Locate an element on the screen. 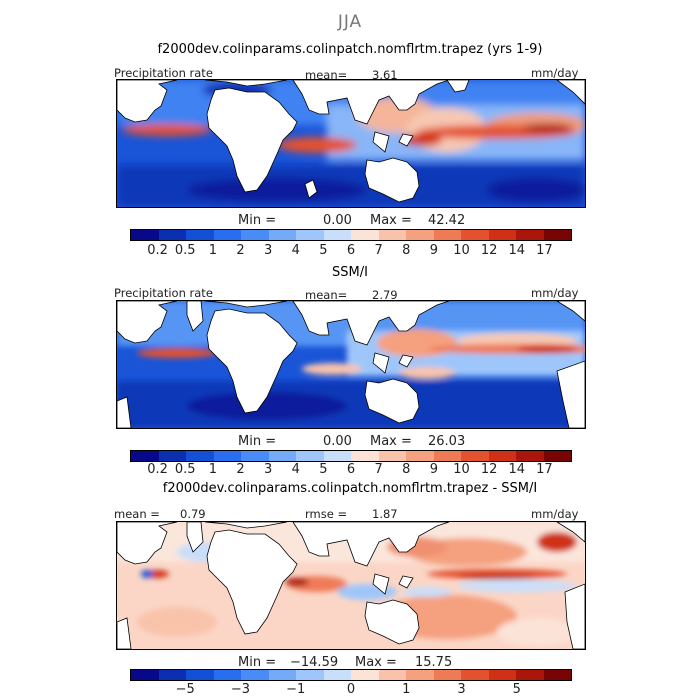 The height and width of the screenshot is (700, 700). panel3-min-label: Min = is located at coordinates (257, 662).